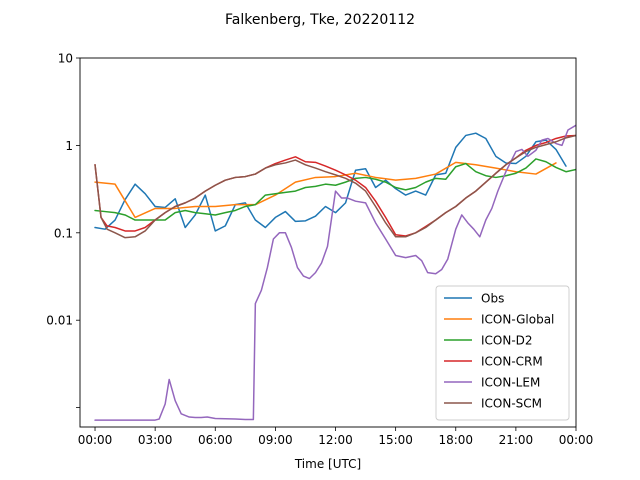  What do you see at coordinates (517, 320) in the screenshot?
I see `legend-label: ICON-Global` at bounding box center [517, 320].